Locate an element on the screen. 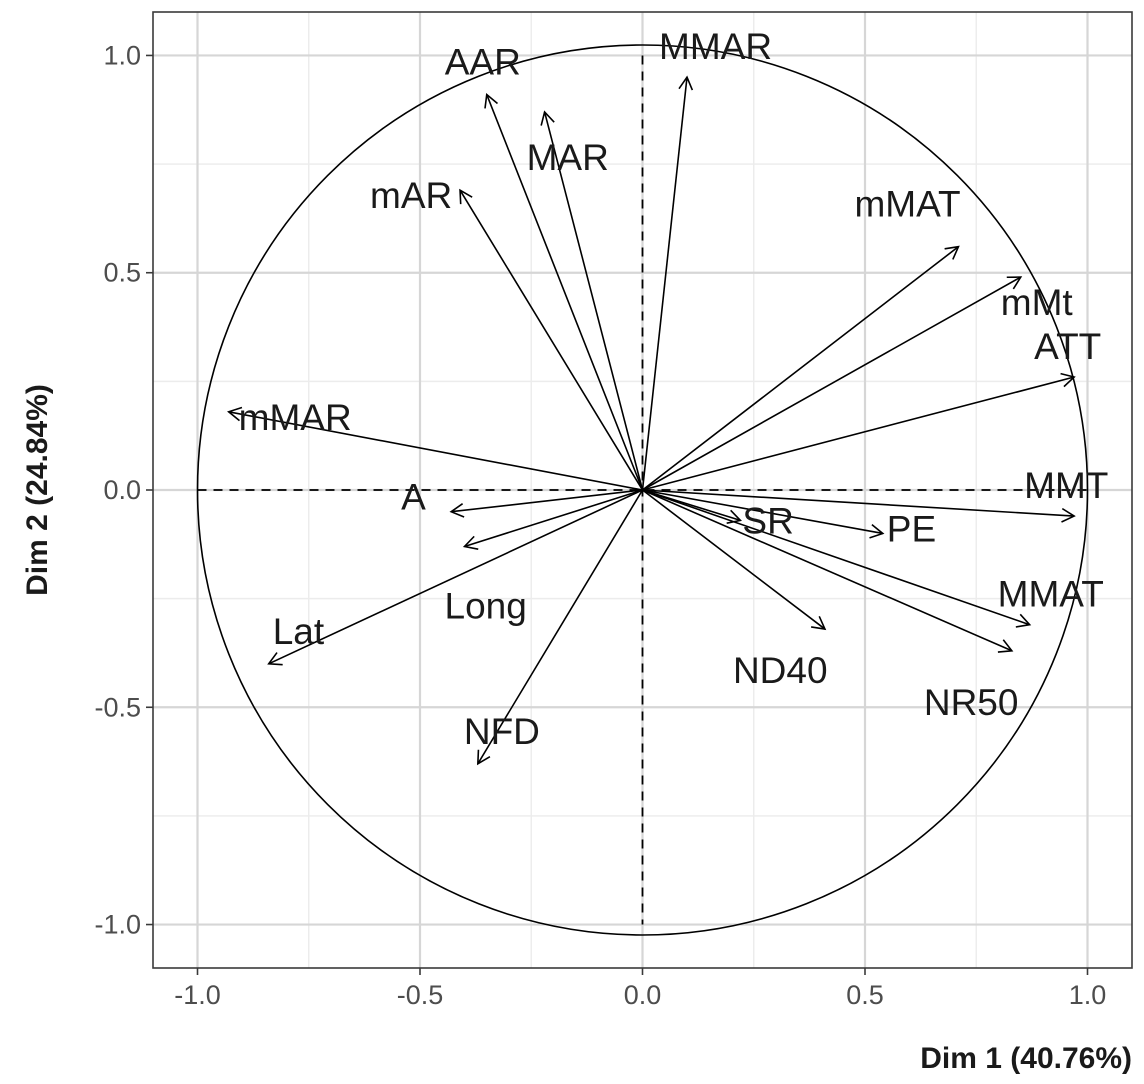  x-tick-label: 0.5 is located at coordinates (865, 995).